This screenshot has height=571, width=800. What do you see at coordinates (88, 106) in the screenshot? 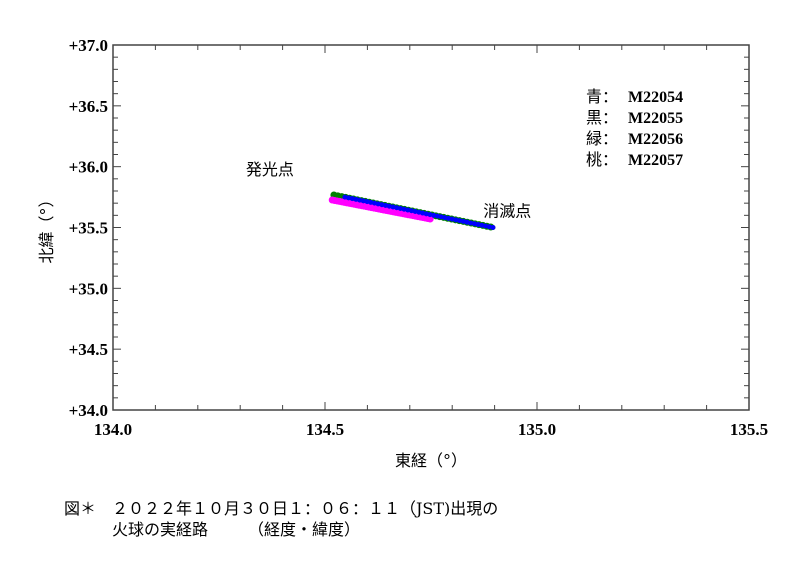
I see `y-tick-label: +36.5` at bounding box center [88, 106].